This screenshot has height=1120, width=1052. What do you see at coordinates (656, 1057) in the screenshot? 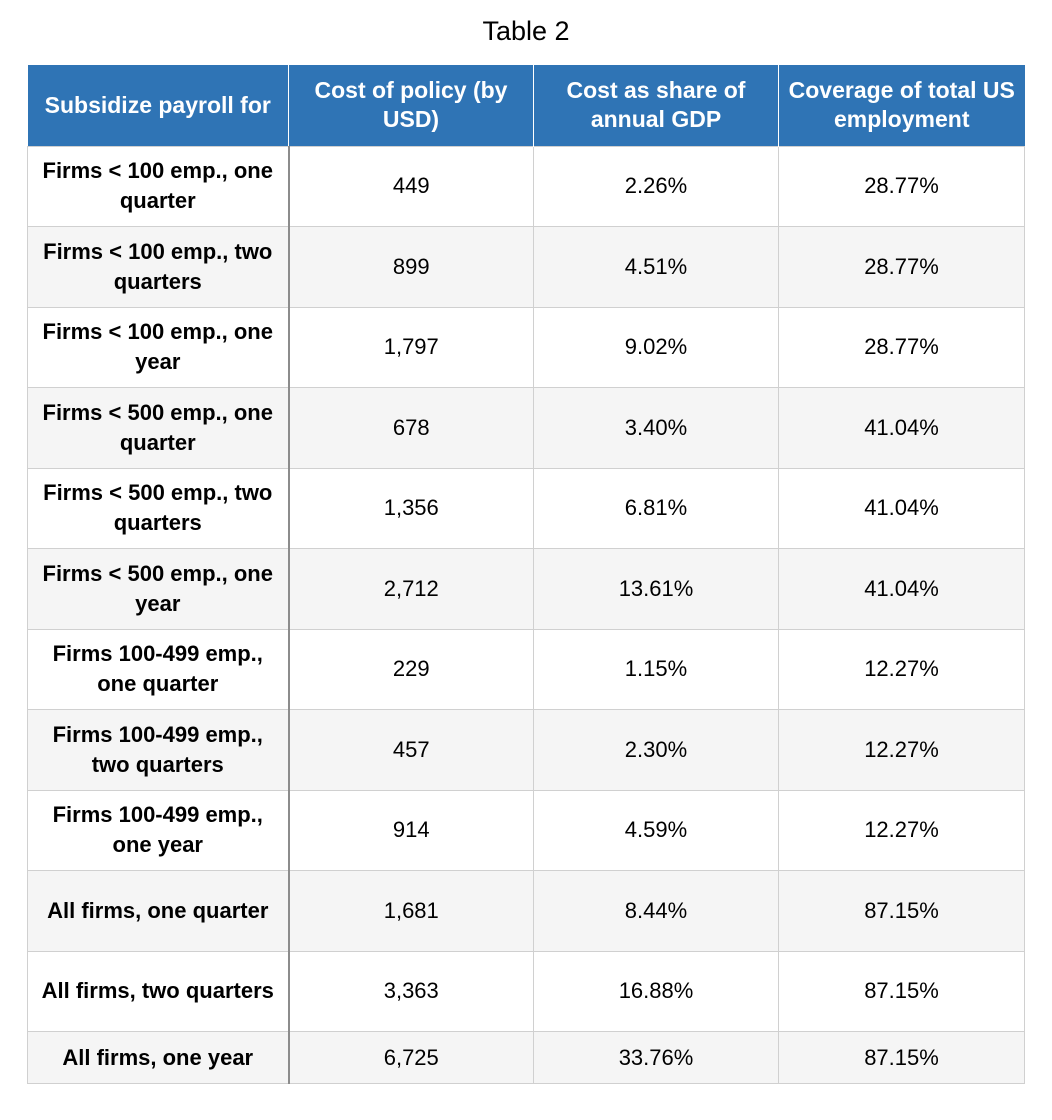
I see `gdp-share-cell: 33.76%` at bounding box center [656, 1057].